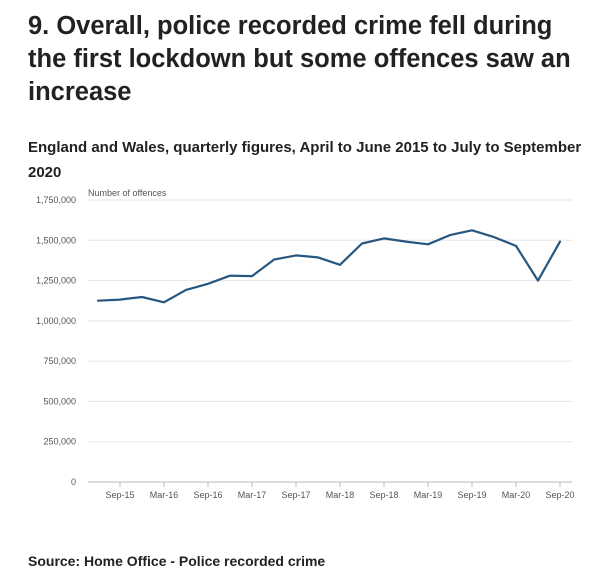 This screenshot has height=580, width=615. What do you see at coordinates (59, 442) in the screenshot?
I see `y-tick-label: 250,000` at bounding box center [59, 442].